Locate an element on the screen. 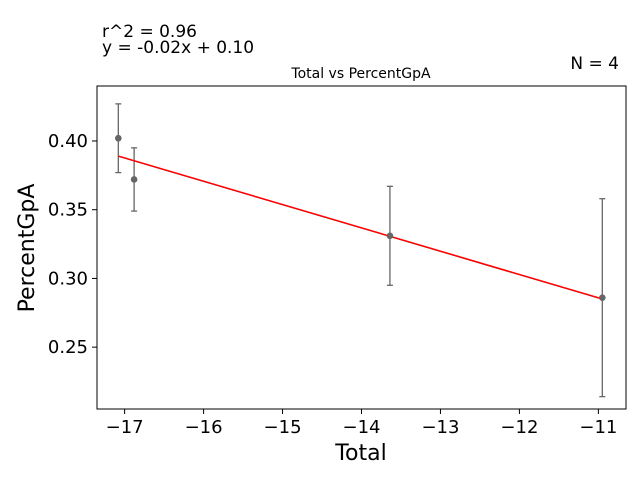 Image resolution: width=640 pixels, height=480 pixels. y-tick-label: 0.25 is located at coordinates (68, 347).